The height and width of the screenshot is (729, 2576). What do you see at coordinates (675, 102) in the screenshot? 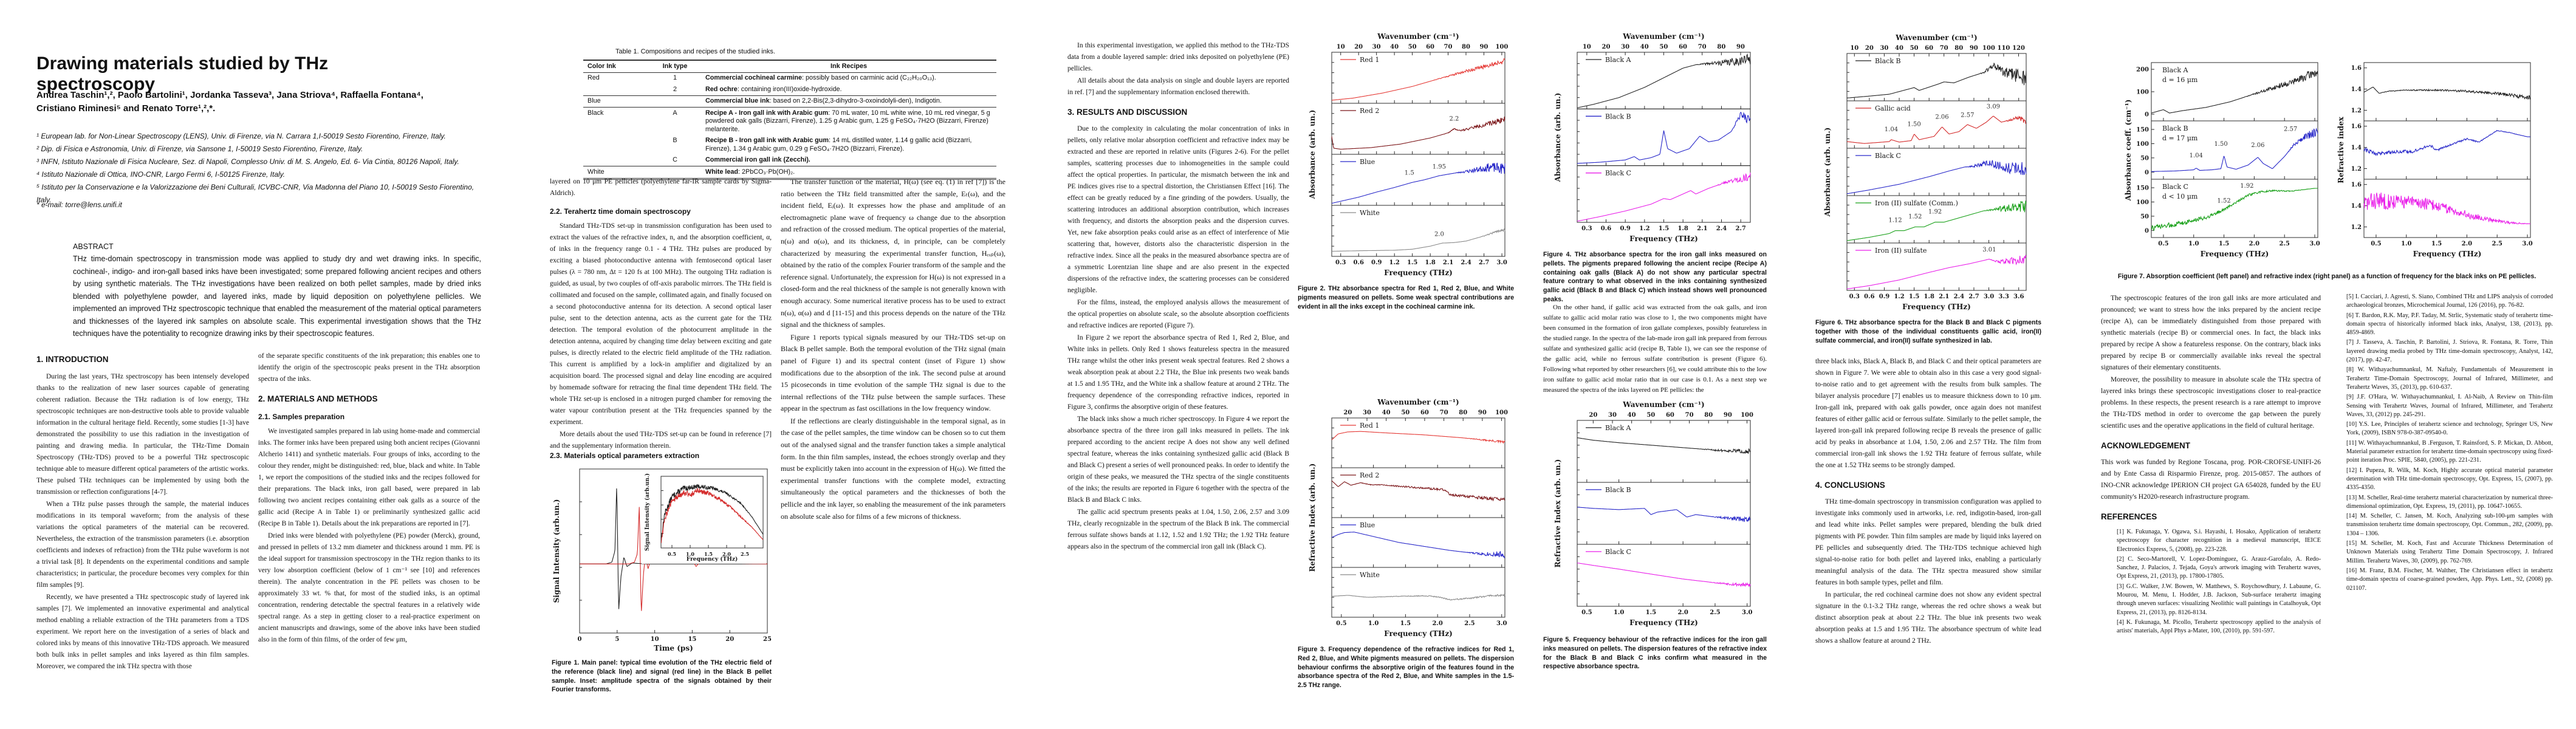
I see `cell-type` at bounding box center [675, 102].